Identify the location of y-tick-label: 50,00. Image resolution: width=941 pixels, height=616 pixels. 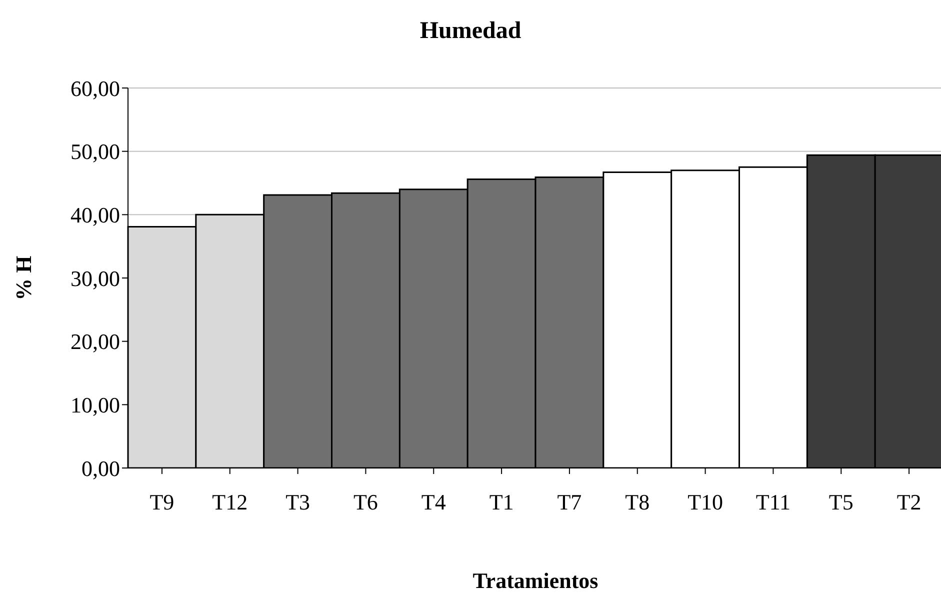
(95, 151).